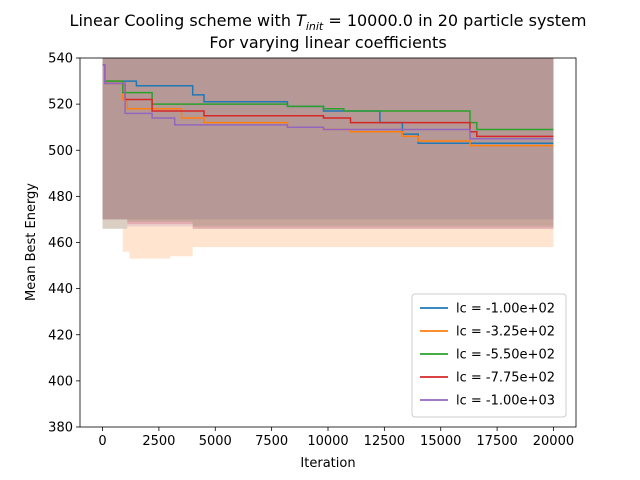 The width and height of the screenshot is (640, 480). What do you see at coordinates (301, 20) in the screenshot?
I see `chart-title-var: T` at bounding box center [301, 20].